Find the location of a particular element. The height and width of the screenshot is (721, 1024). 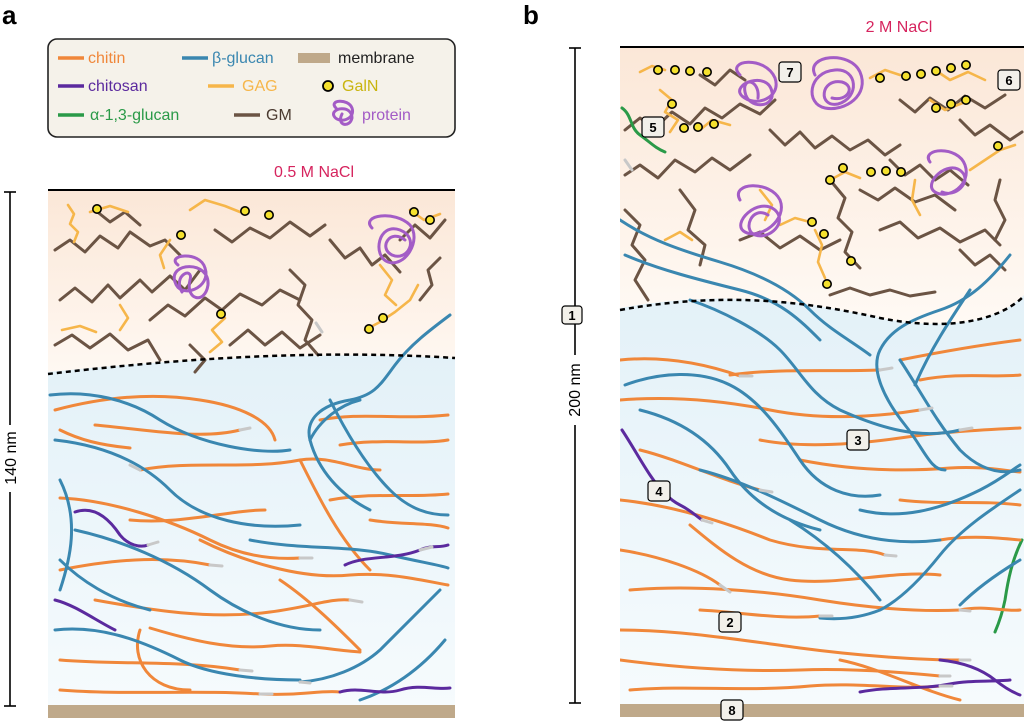

alpha-glucan-fiber is located at coordinates (643, 130).